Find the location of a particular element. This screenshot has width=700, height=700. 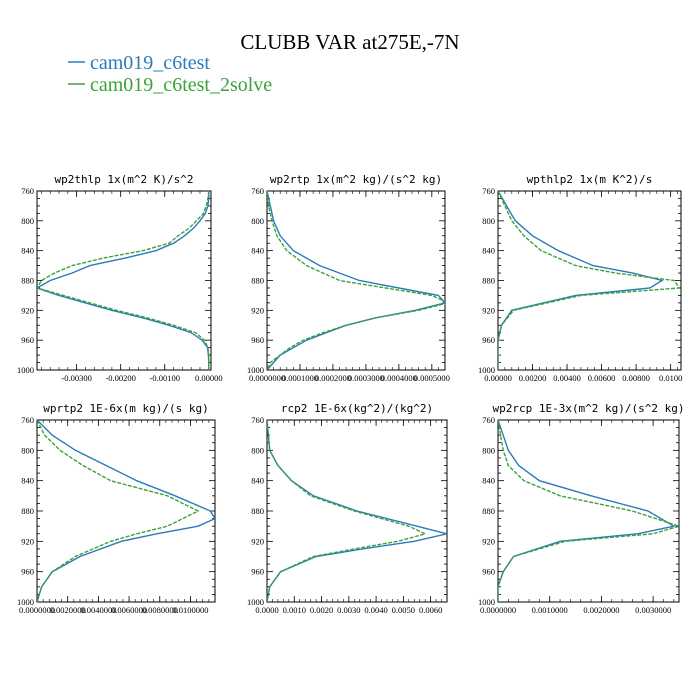

x-tick-label: -0.00100 is located at coordinates (165, 378).